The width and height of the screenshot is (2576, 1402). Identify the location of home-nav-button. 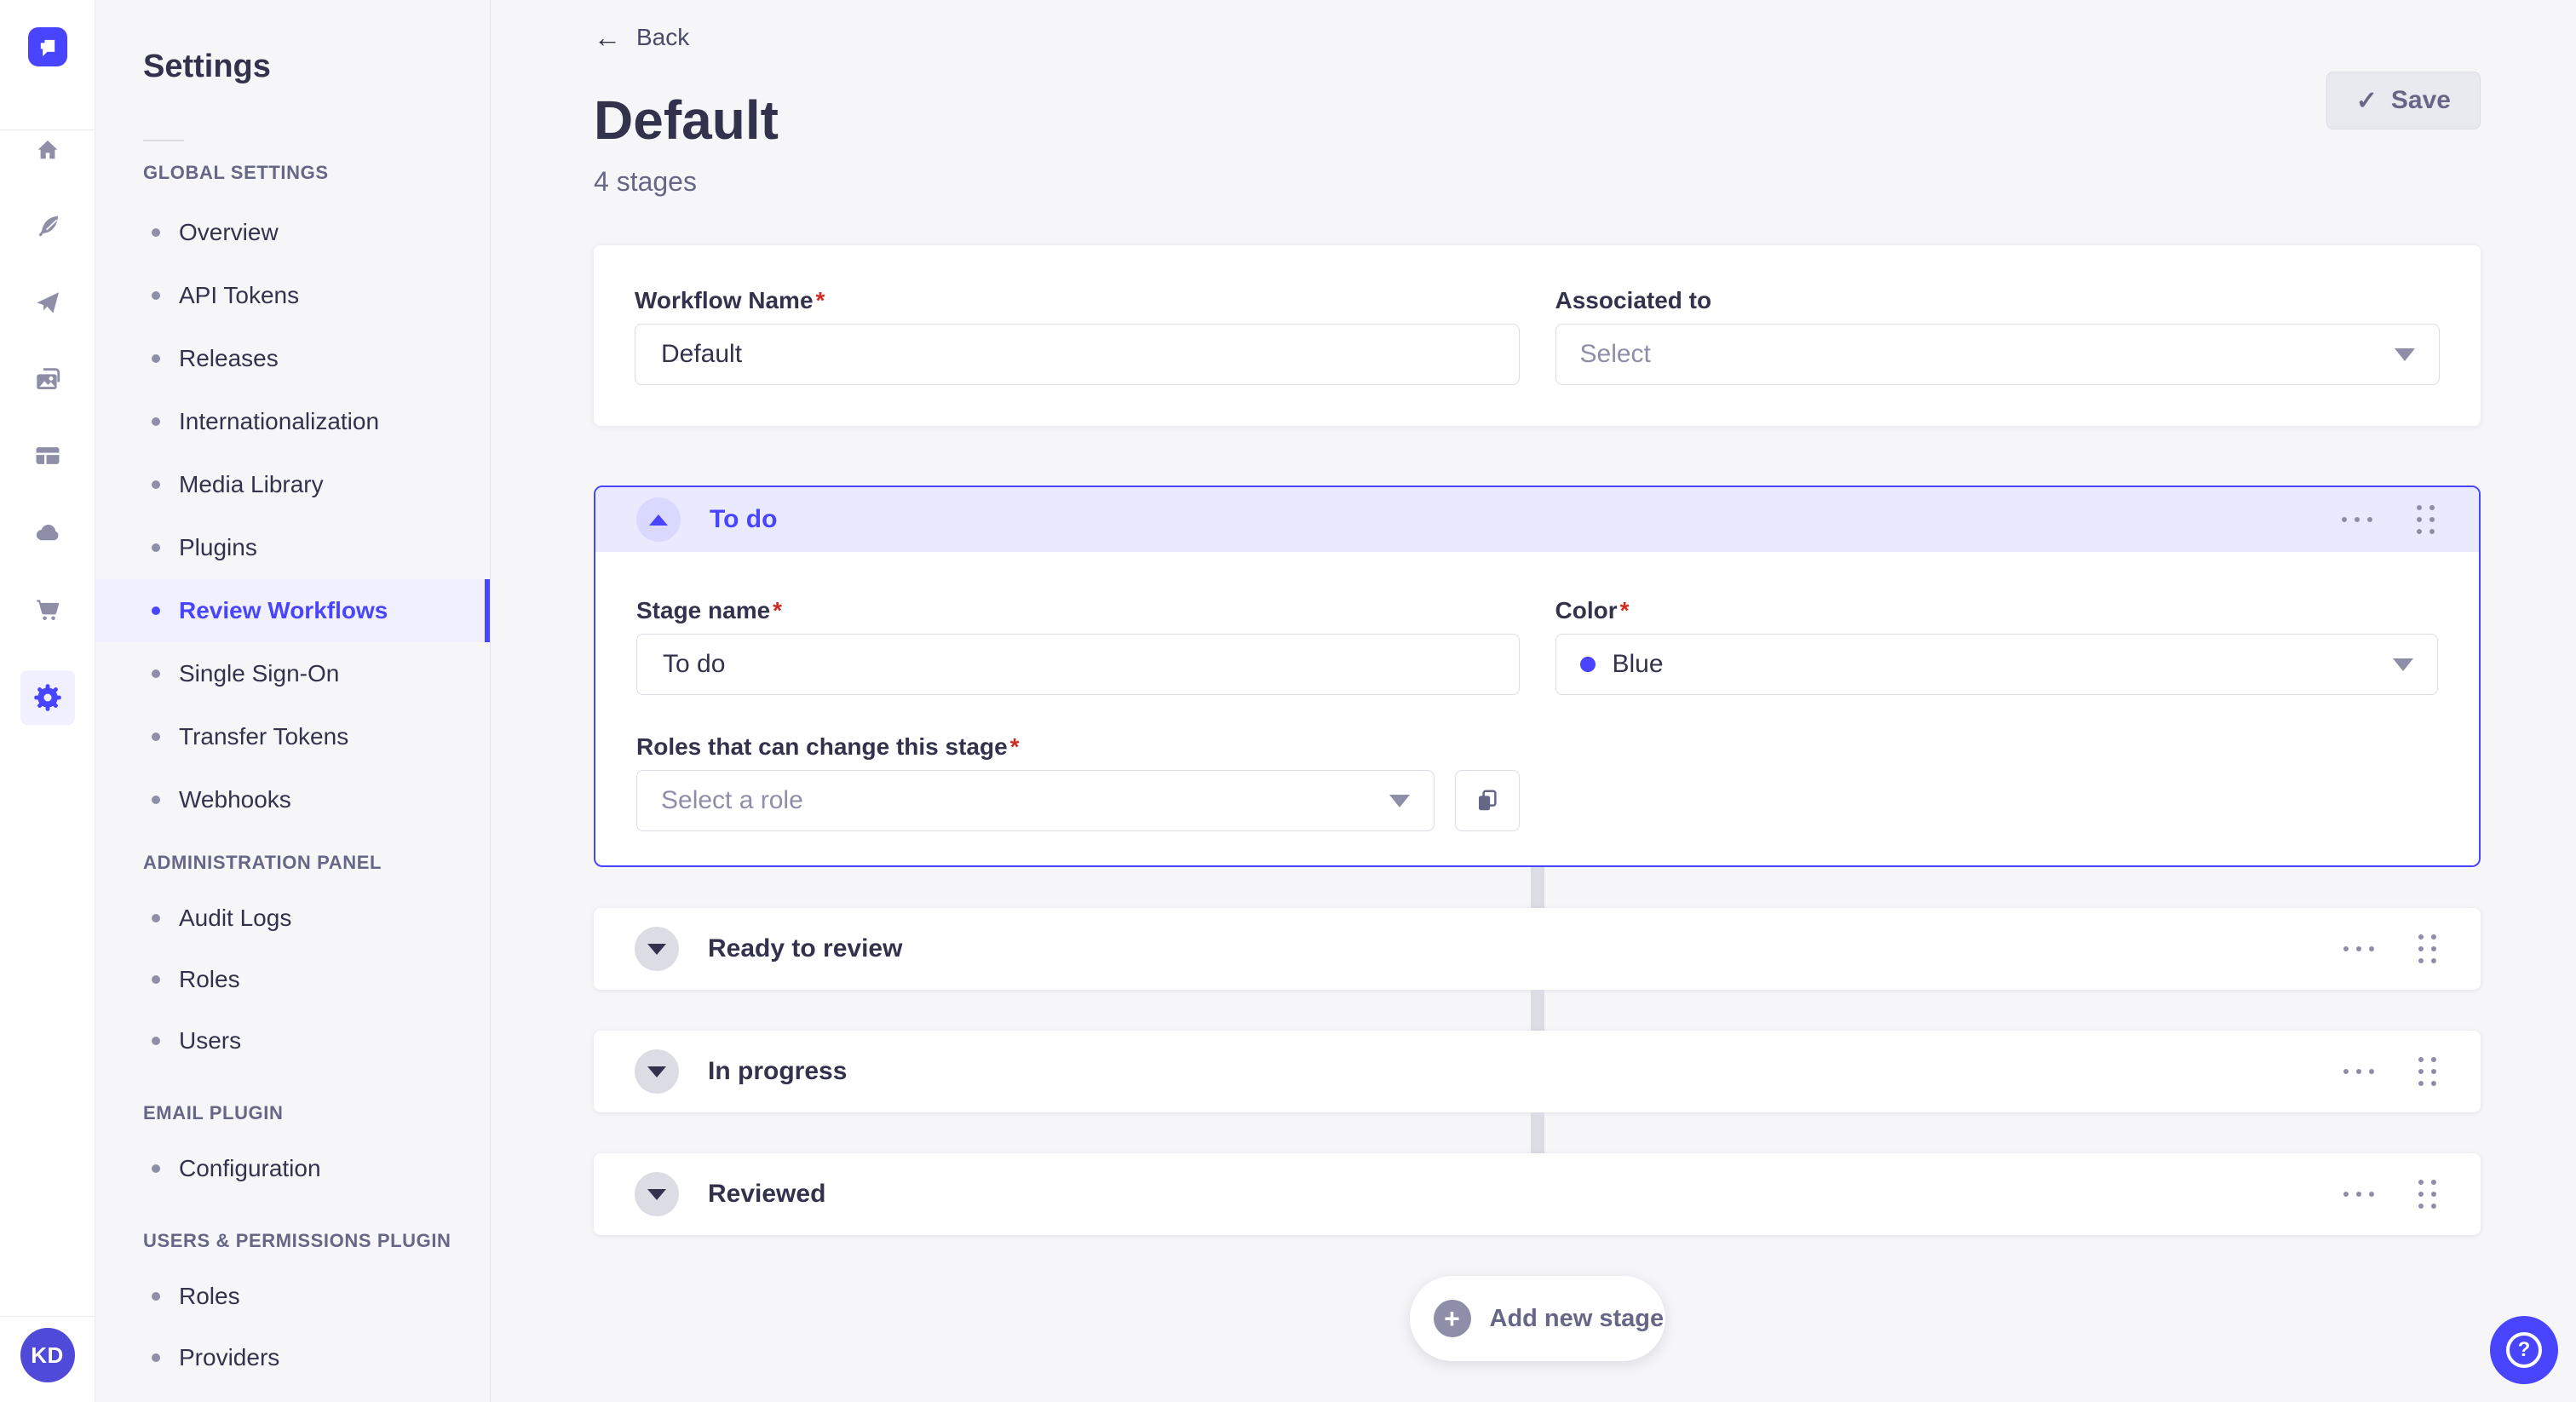
(48, 149).